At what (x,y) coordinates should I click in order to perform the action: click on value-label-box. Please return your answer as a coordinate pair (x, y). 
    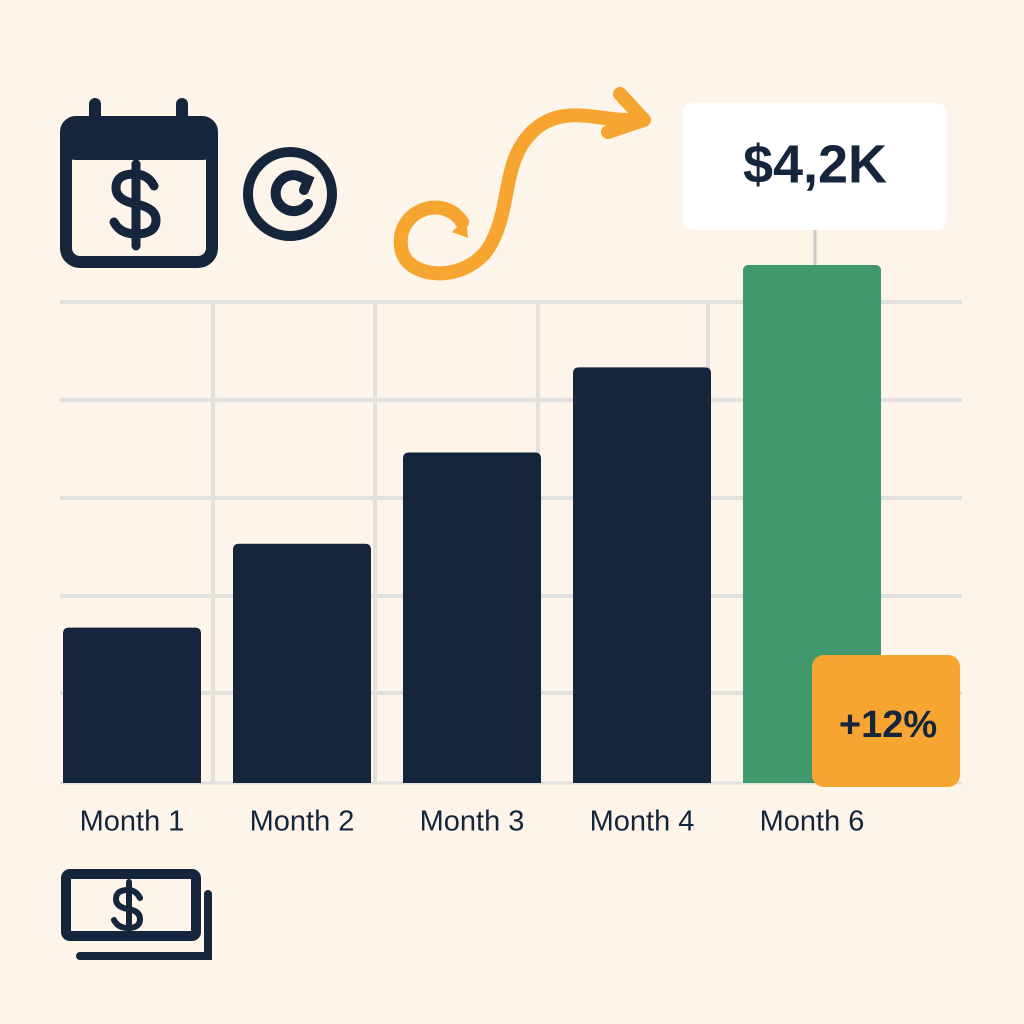
    Looking at the image, I should click on (815, 166).